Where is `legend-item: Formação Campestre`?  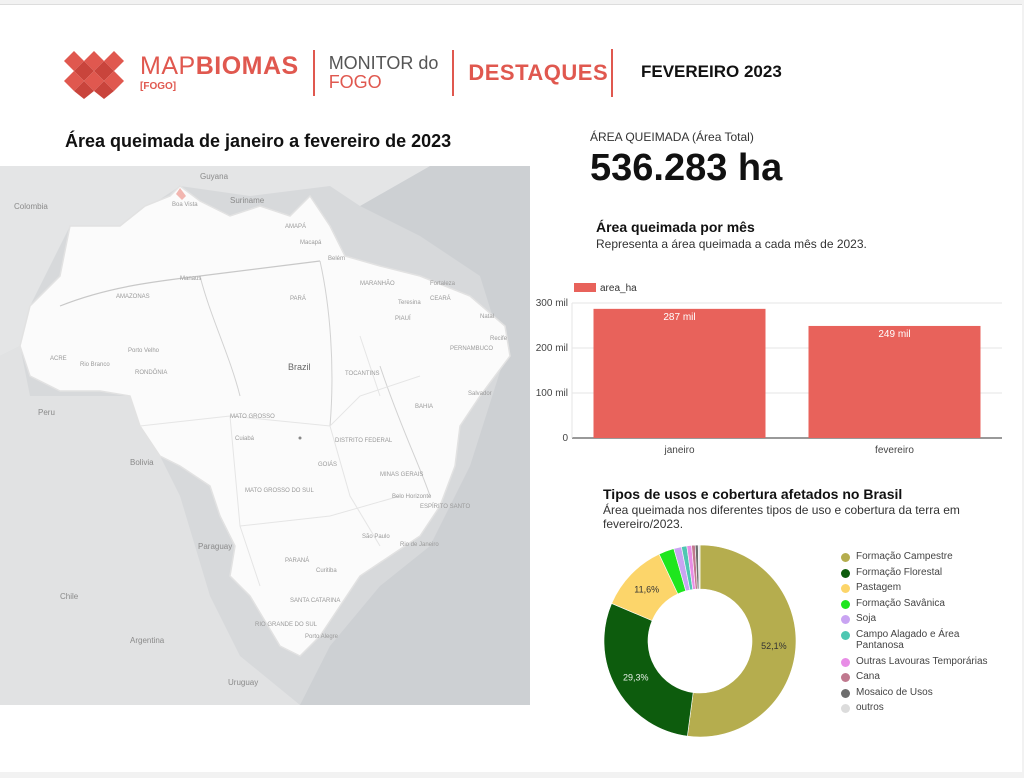 legend-item: Formação Campestre is located at coordinates (916, 557).